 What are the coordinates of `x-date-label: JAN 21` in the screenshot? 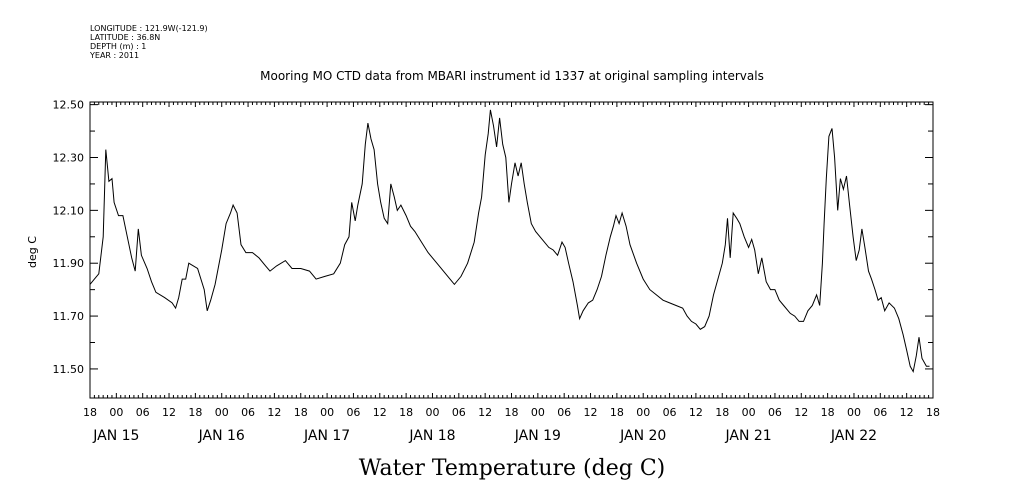 It's located at (747, 436).